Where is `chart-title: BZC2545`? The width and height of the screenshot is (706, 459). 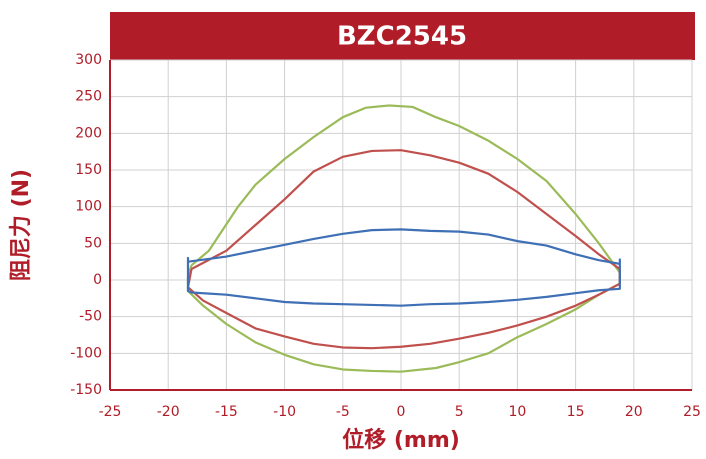 chart-title: BZC2545 is located at coordinates (402, 37).